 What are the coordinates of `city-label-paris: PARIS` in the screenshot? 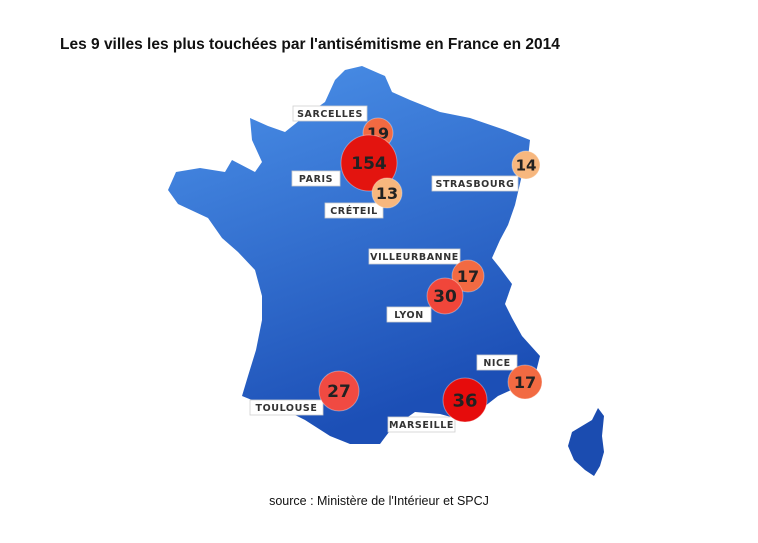 It's located at (316, 178).